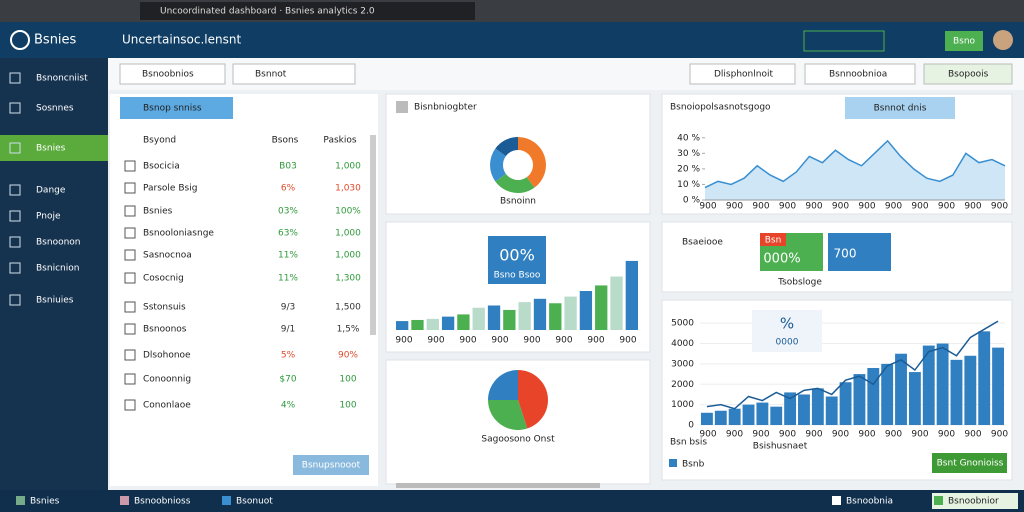 This screenshot has height=512, width=1024. Describe the element at coordinates (51, 191) in the screenshot. I see `sidebar-item: Dange` at that location.